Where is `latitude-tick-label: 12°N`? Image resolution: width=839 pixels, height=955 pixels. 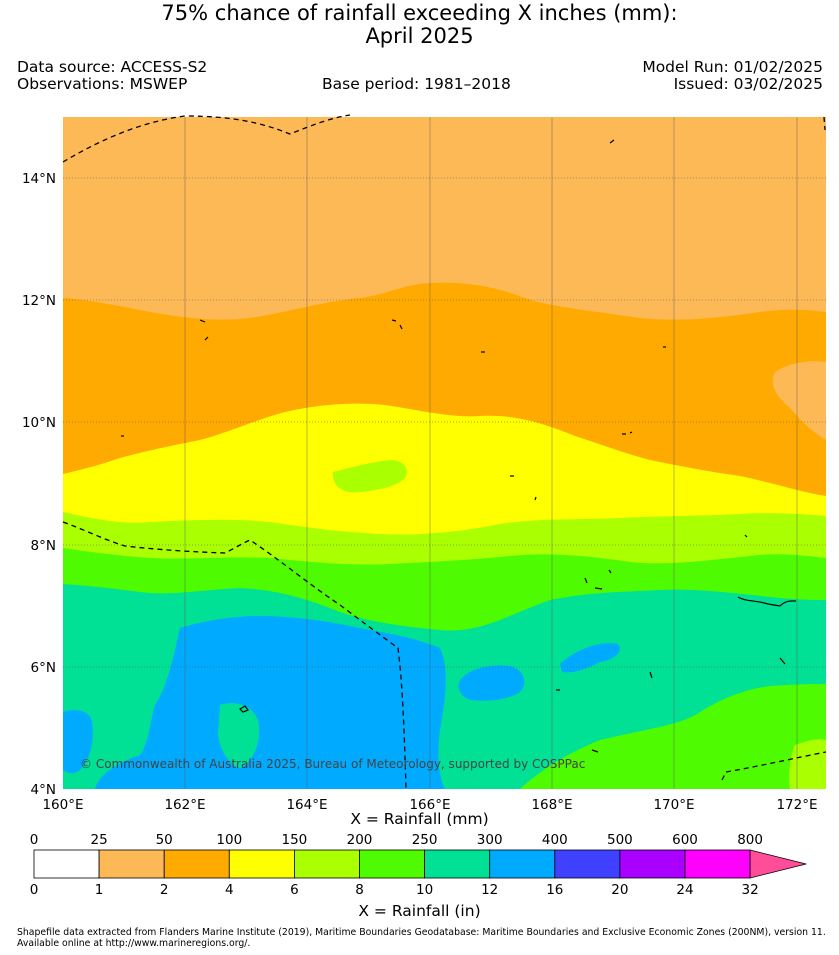 latitude-tick-label: 12°N is located at coordinates (39, 301).